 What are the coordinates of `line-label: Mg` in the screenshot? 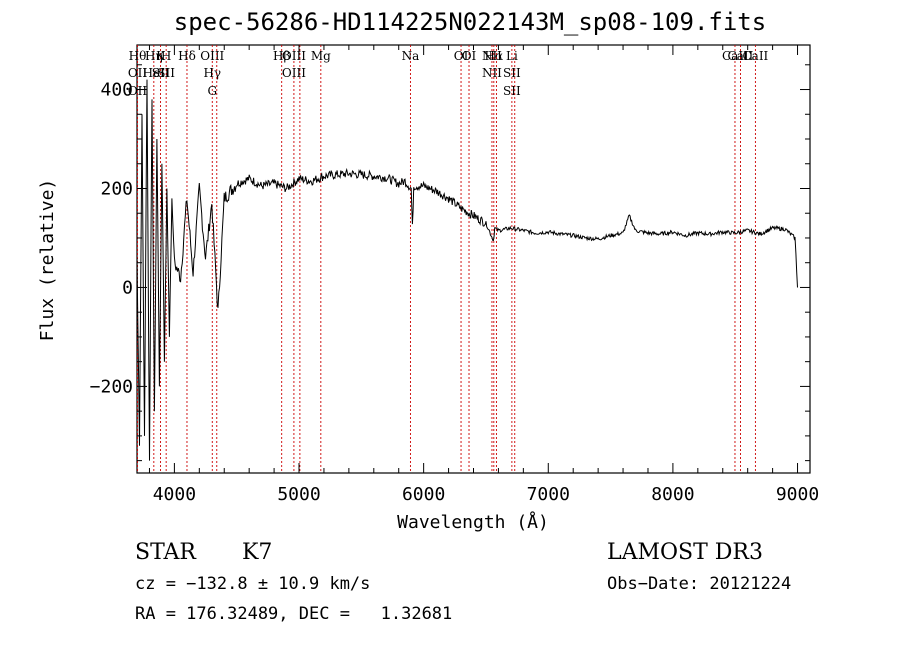 It's located at (321, 56).